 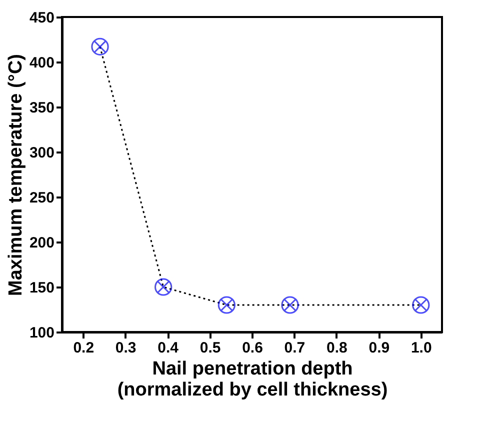 I want to click on y-tick-label: 300, so click(x=41, y=153).